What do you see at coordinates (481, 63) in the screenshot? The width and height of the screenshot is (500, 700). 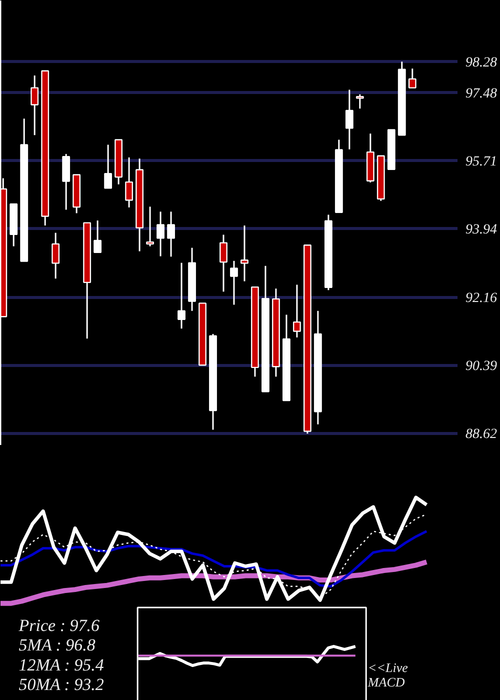 I see `y-tick-label: 98.28` at bounding box center [481, 63].